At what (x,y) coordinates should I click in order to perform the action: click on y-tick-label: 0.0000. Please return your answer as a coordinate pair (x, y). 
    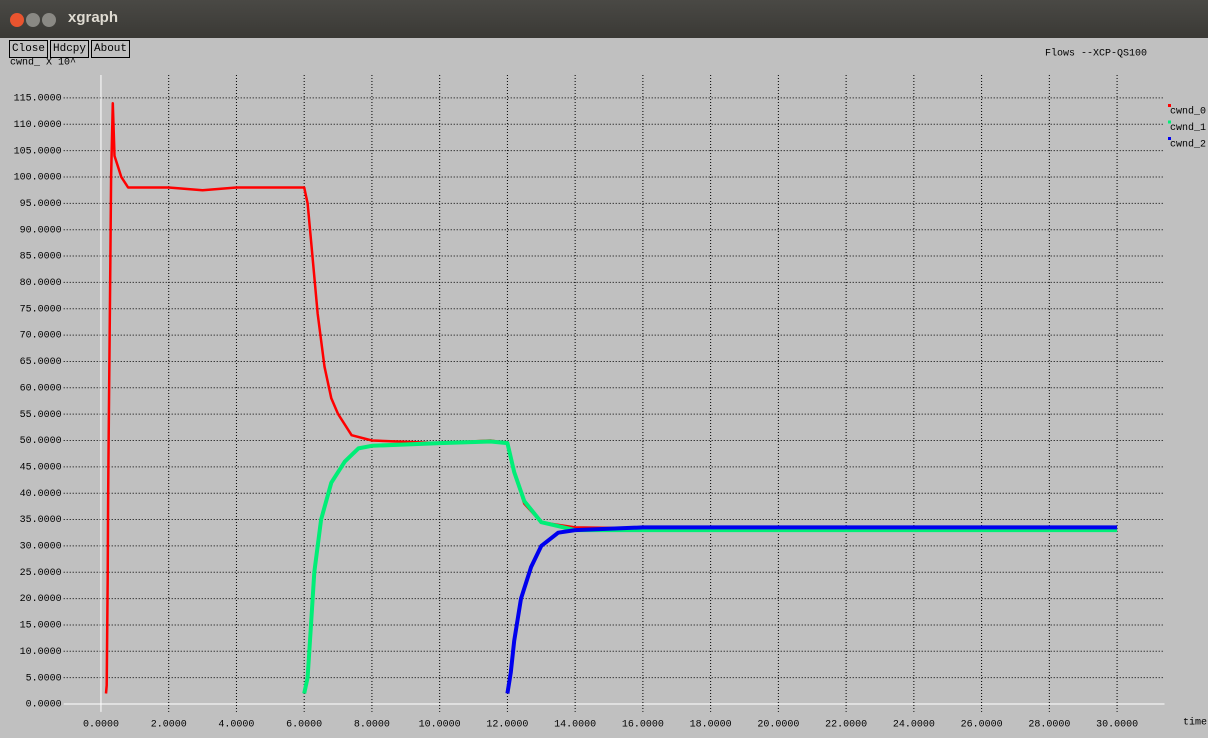
    Looking at the image, I should click on (44, 705).